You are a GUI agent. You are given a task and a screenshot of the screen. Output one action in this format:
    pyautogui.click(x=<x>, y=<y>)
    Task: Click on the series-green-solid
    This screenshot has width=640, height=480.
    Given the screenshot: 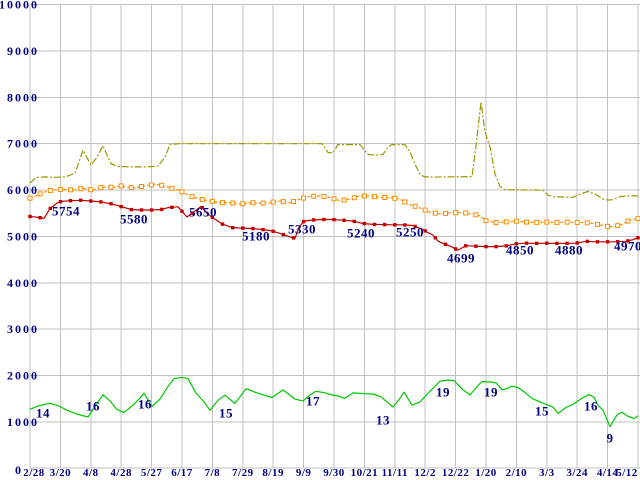 What is the action you would take?
    pyautogui.click(x=334, y=402)
    